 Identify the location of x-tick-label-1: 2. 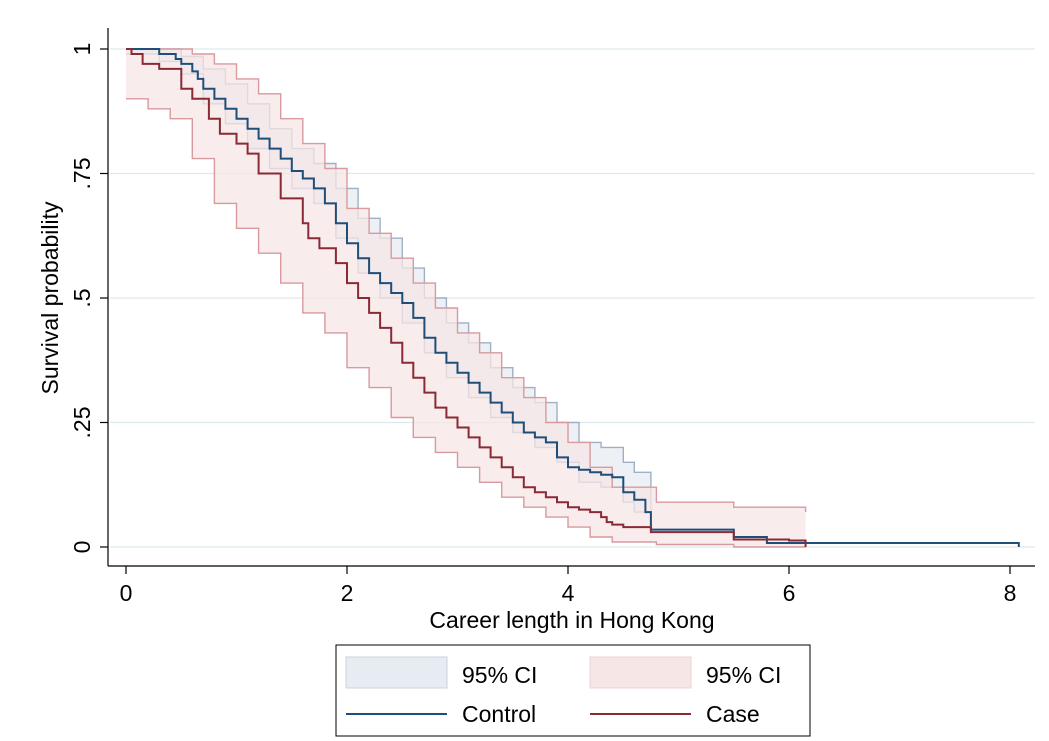
(347, 593).